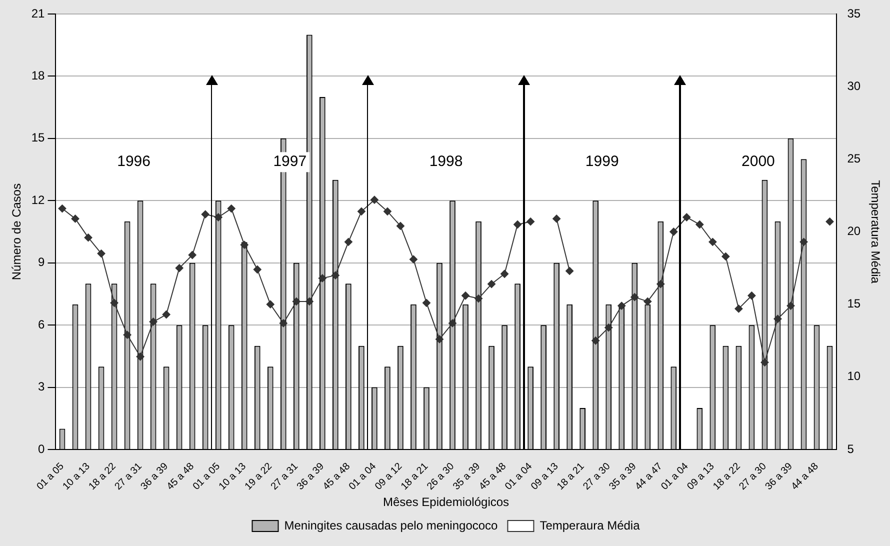 This screenshot has width=890, height=546. I want to click on y2-tick-label: 15, so click(854, 303).